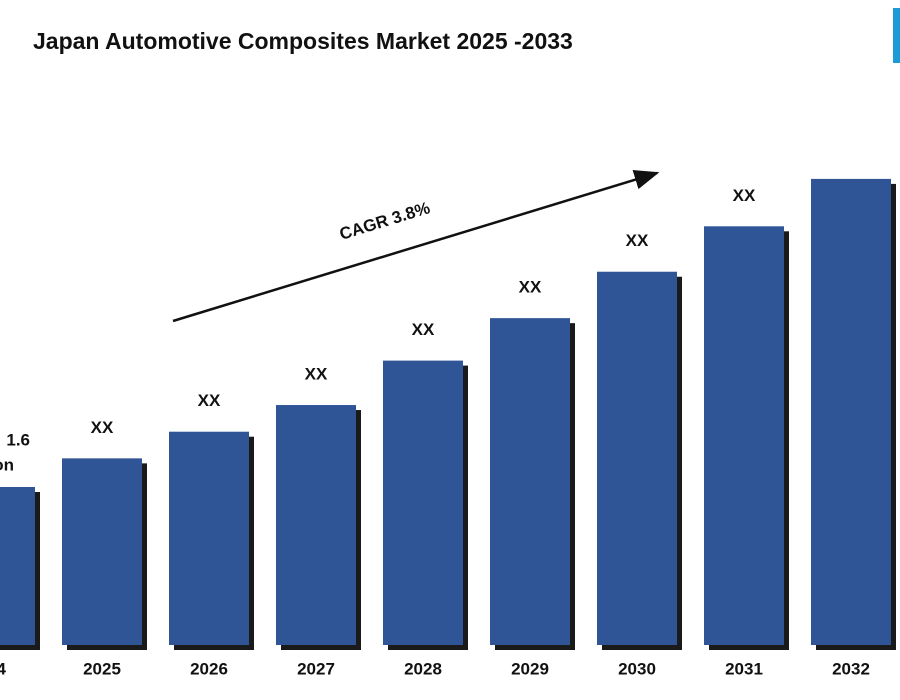 The image size is (900, 700). I want to click on x-tick-label: 2025, so click(102, 668).